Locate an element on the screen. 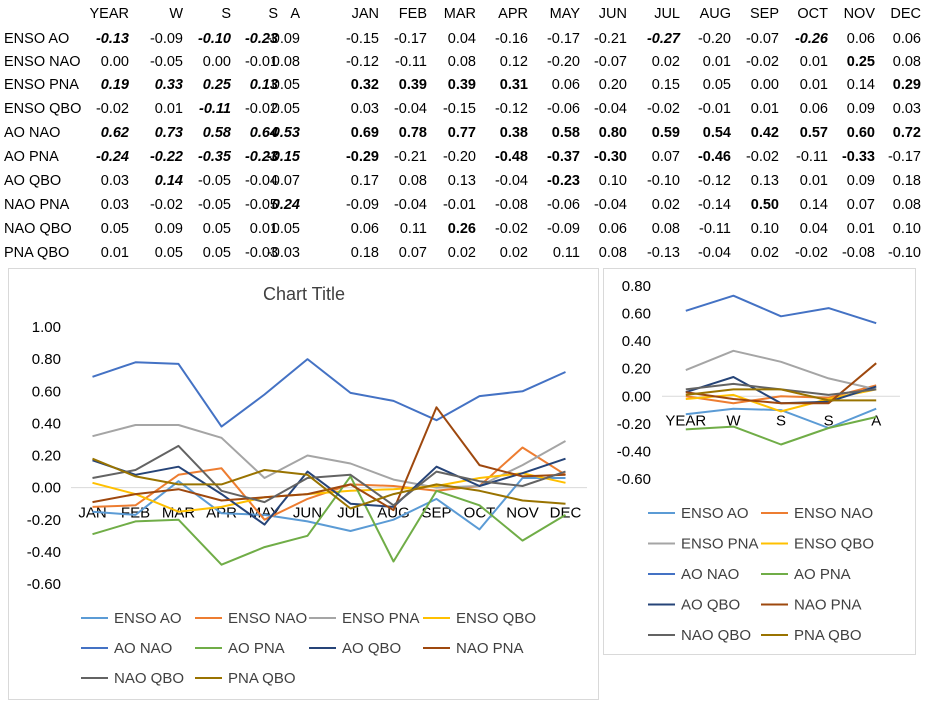 The width and height of the screenshot is (928, 704). x-tick-label: A is located at coordinates (876, 420).